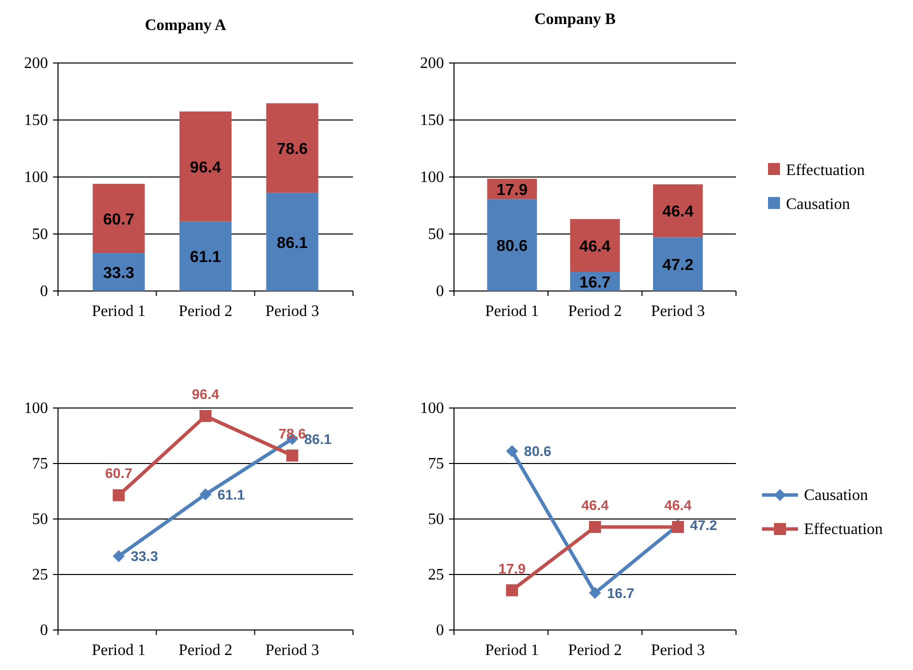 The image size is (913, 670). I want to click on chart-title: Company A, so click(185, 25).